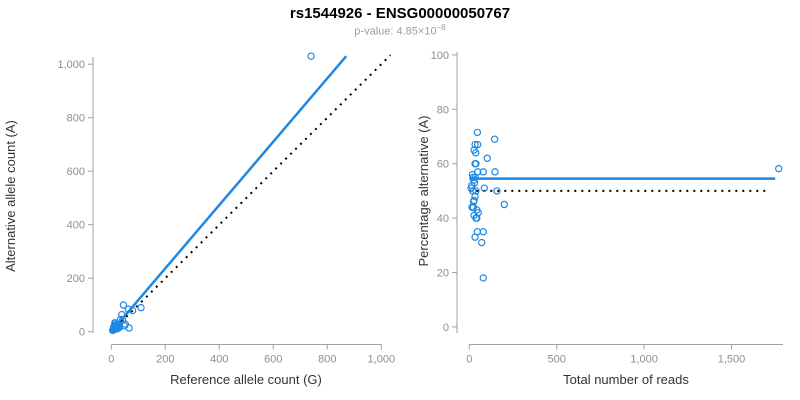  Describe the element at coordinates (443, 165) in the screenshot. I see `y-tick-label: 60` at that location.